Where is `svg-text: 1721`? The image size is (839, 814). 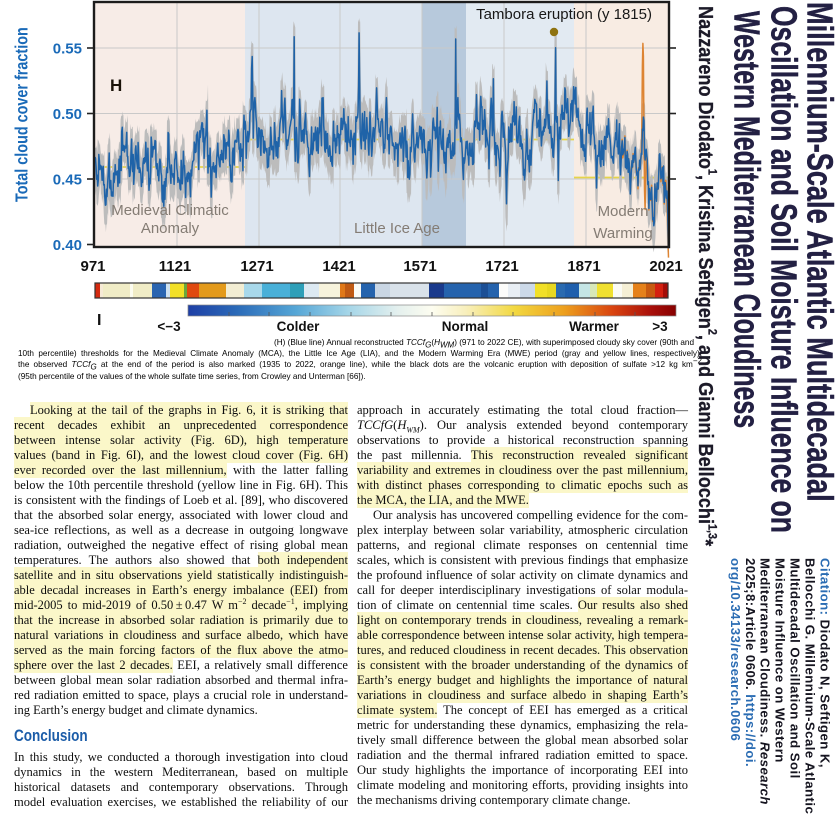
svg-text: 1721 is located at coordinates (501, 266).